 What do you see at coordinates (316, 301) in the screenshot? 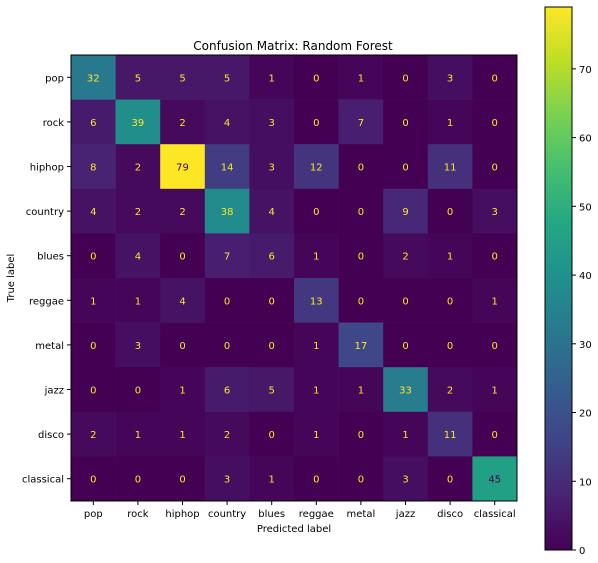
I see `cell-value-label: 13` at bounding box center [316, 301].